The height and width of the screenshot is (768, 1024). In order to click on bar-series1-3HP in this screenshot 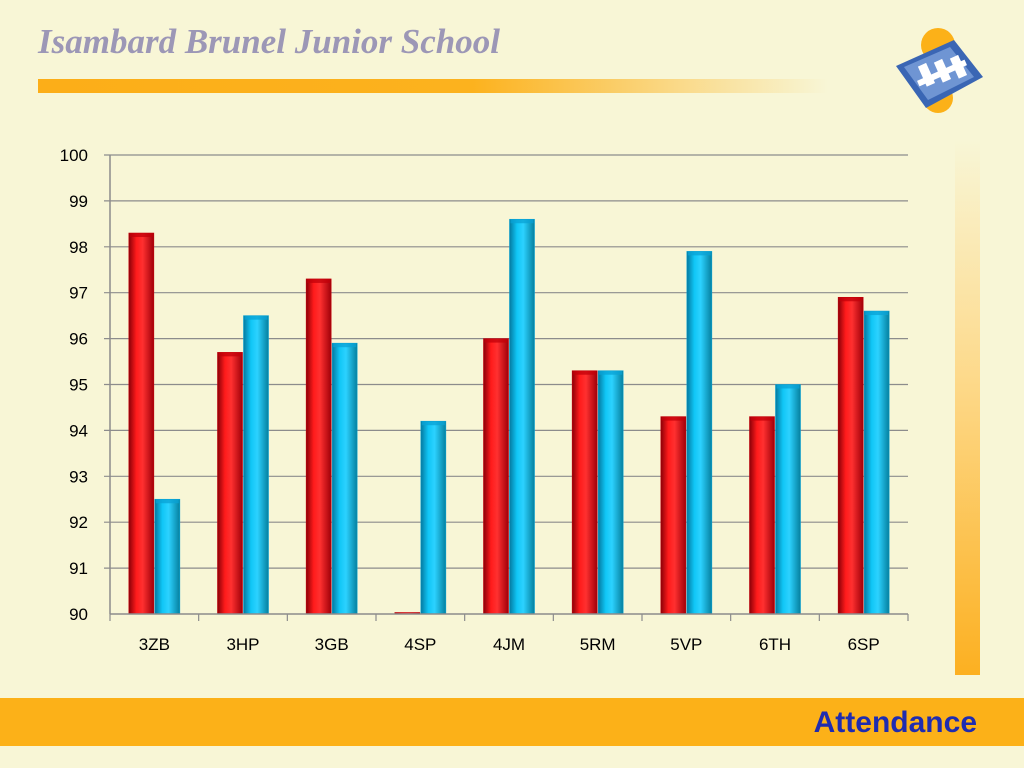, I will do `click(230, 483)`.